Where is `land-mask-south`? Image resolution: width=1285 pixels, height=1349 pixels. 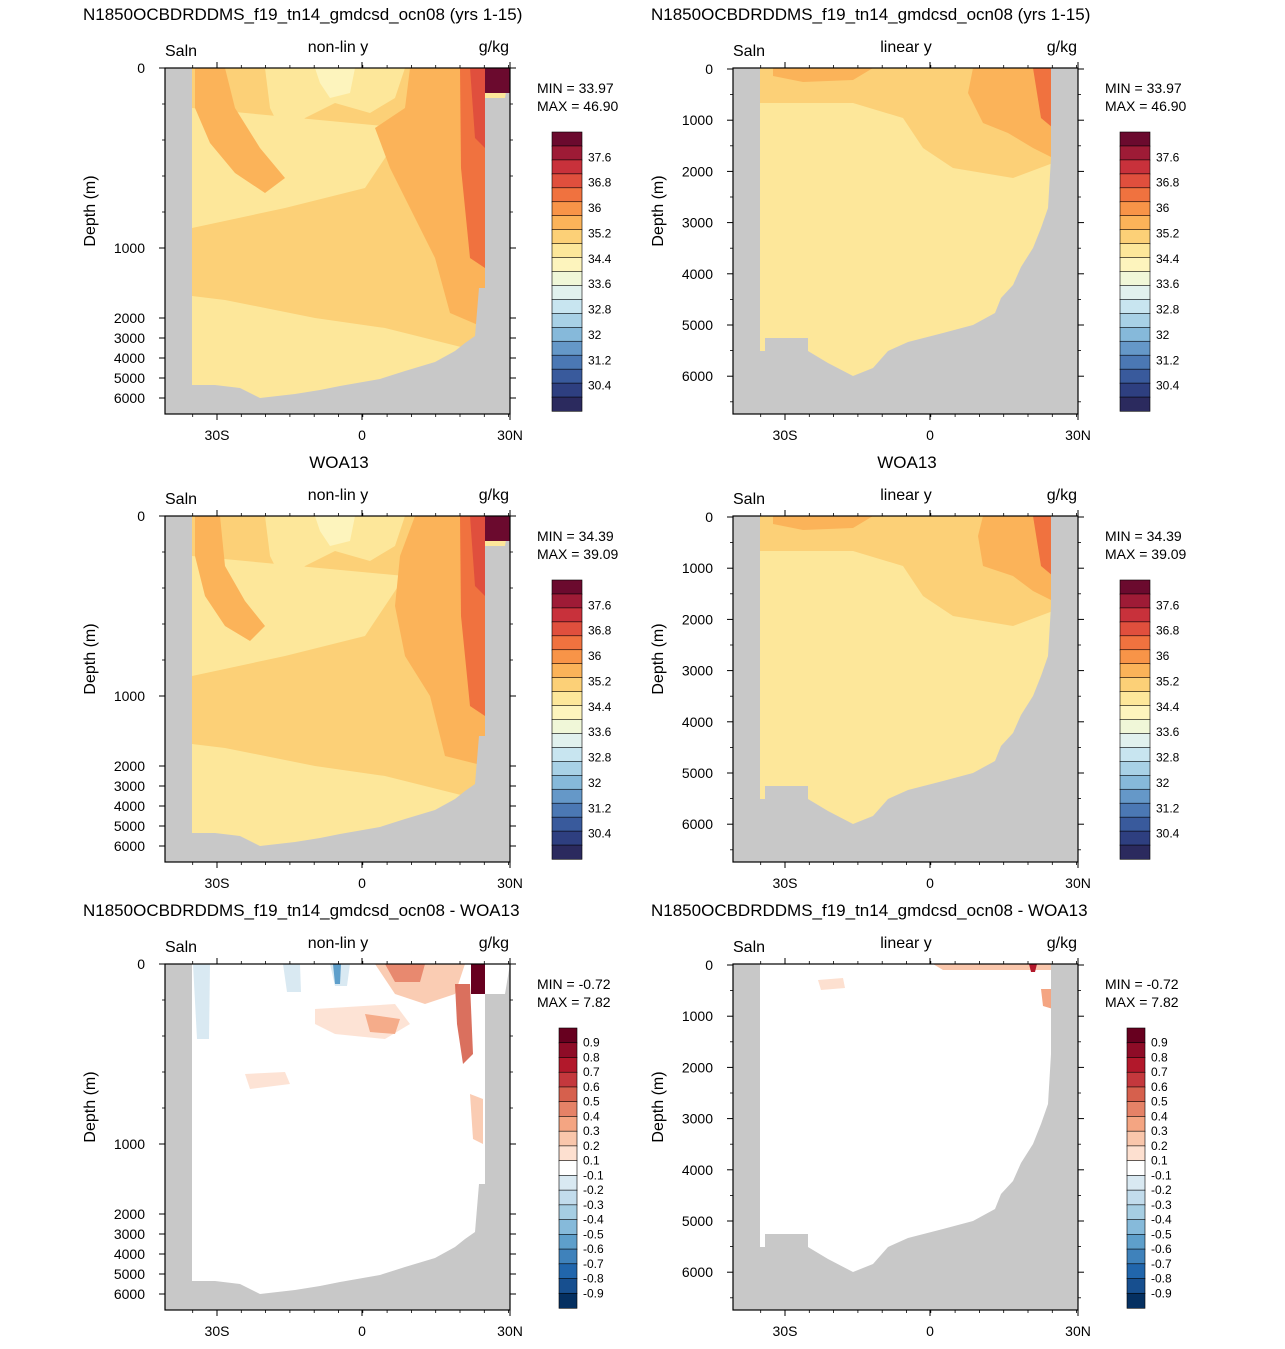
land-mask-south is located at coordinates (178, 241).